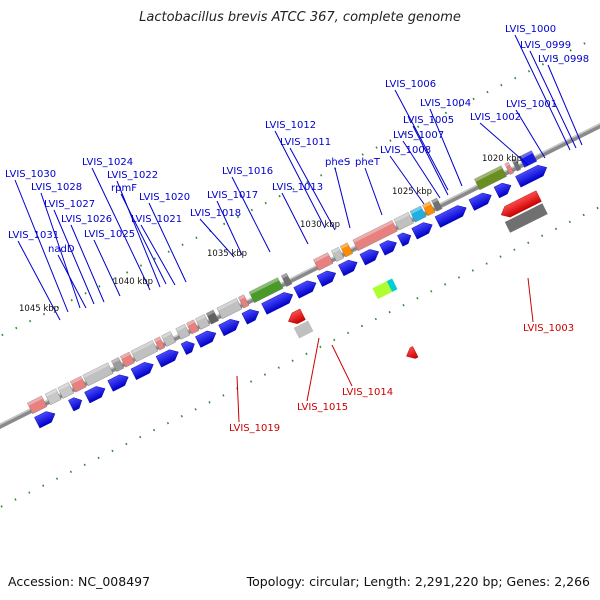 This screenshot has width=600, height=600. What do you see at coordinates (61, 249) in the screenshot?
I see `forward-gene-label: nadD` at bounding box center [61, 249].